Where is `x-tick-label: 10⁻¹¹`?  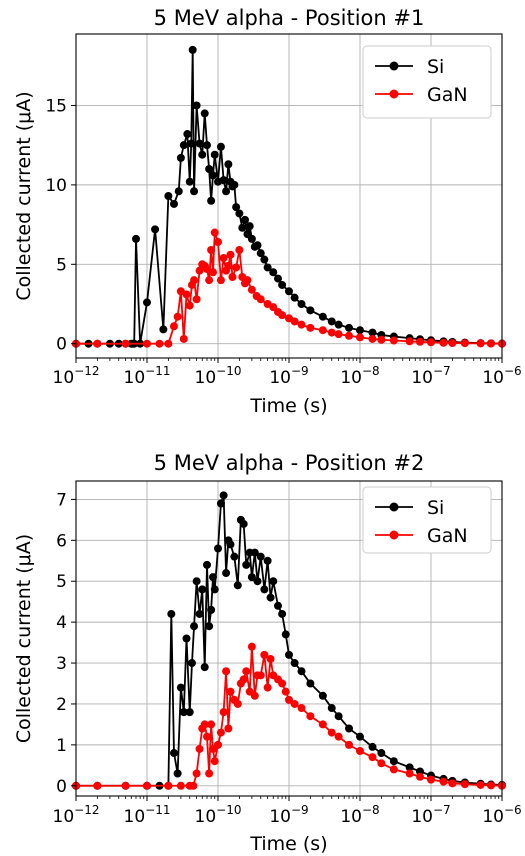
x-tick-label: 10⁻¹¹ is located at coordinates (147, 815).